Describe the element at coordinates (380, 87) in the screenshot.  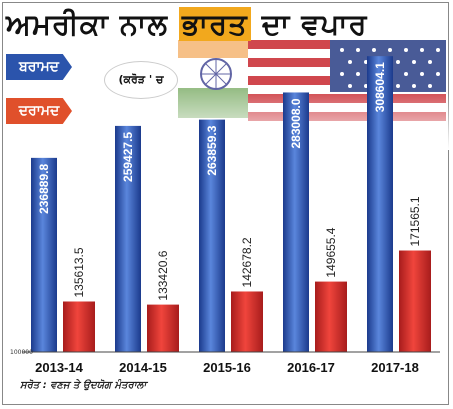
I see `export-value-label: 308604.1` at that location.